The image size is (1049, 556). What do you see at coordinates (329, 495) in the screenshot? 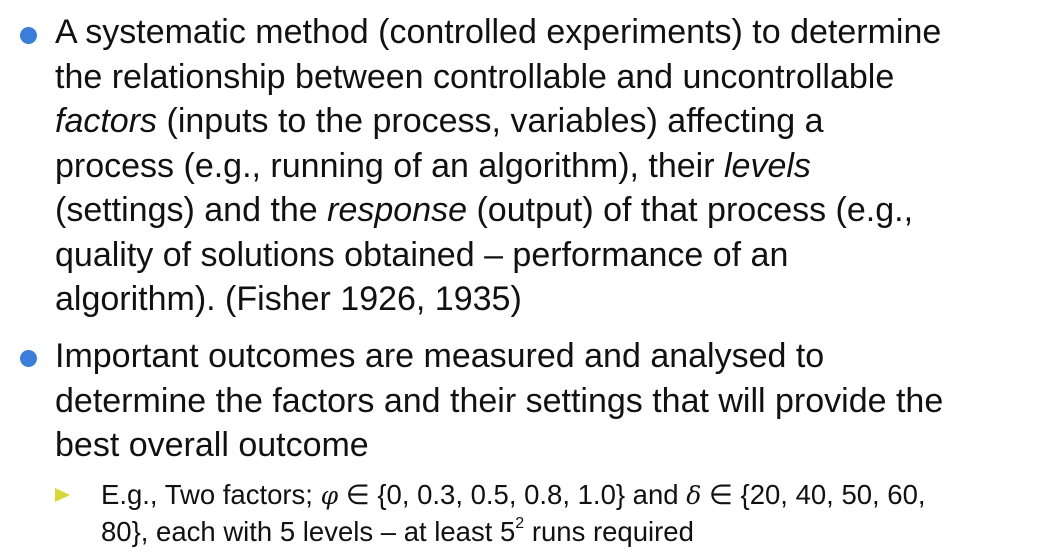
I see `phi-symbol: φ` at bounding box center [329, 495].